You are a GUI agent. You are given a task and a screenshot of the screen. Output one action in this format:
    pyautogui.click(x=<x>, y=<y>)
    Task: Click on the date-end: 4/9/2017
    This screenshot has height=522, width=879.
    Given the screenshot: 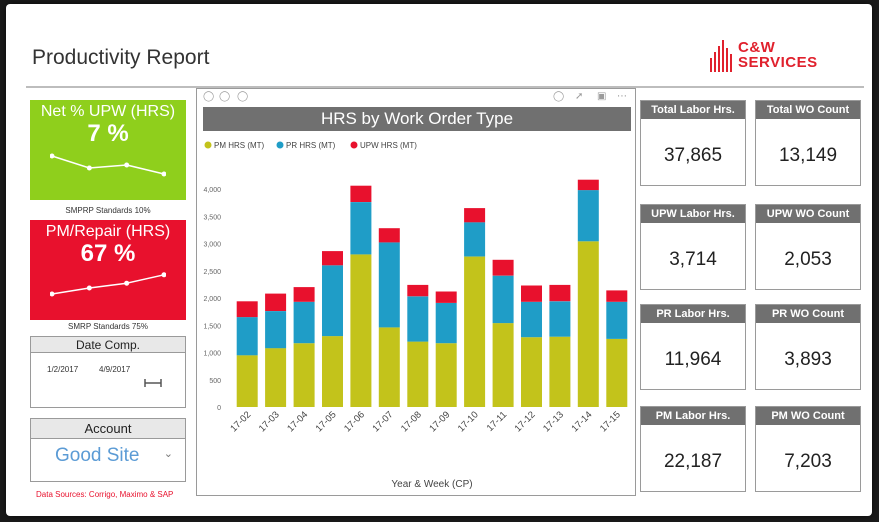 What is the action you would take?
    pyautogui.click(x=115, y=369)
    